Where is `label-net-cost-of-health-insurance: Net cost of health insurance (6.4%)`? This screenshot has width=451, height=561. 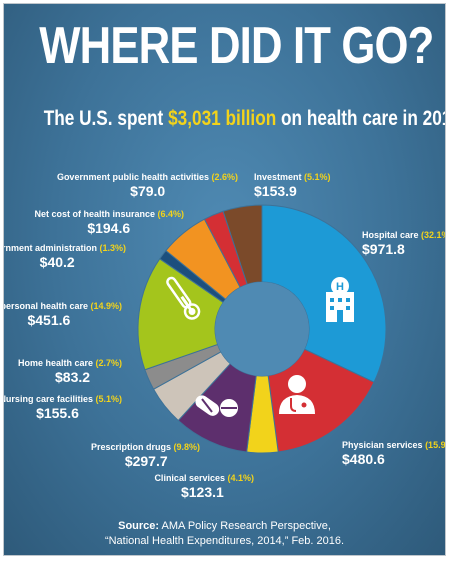 label-net-cost-of-health-insurance: Net cost of health insurance (6.4%) is located at coordinates (109, 214).